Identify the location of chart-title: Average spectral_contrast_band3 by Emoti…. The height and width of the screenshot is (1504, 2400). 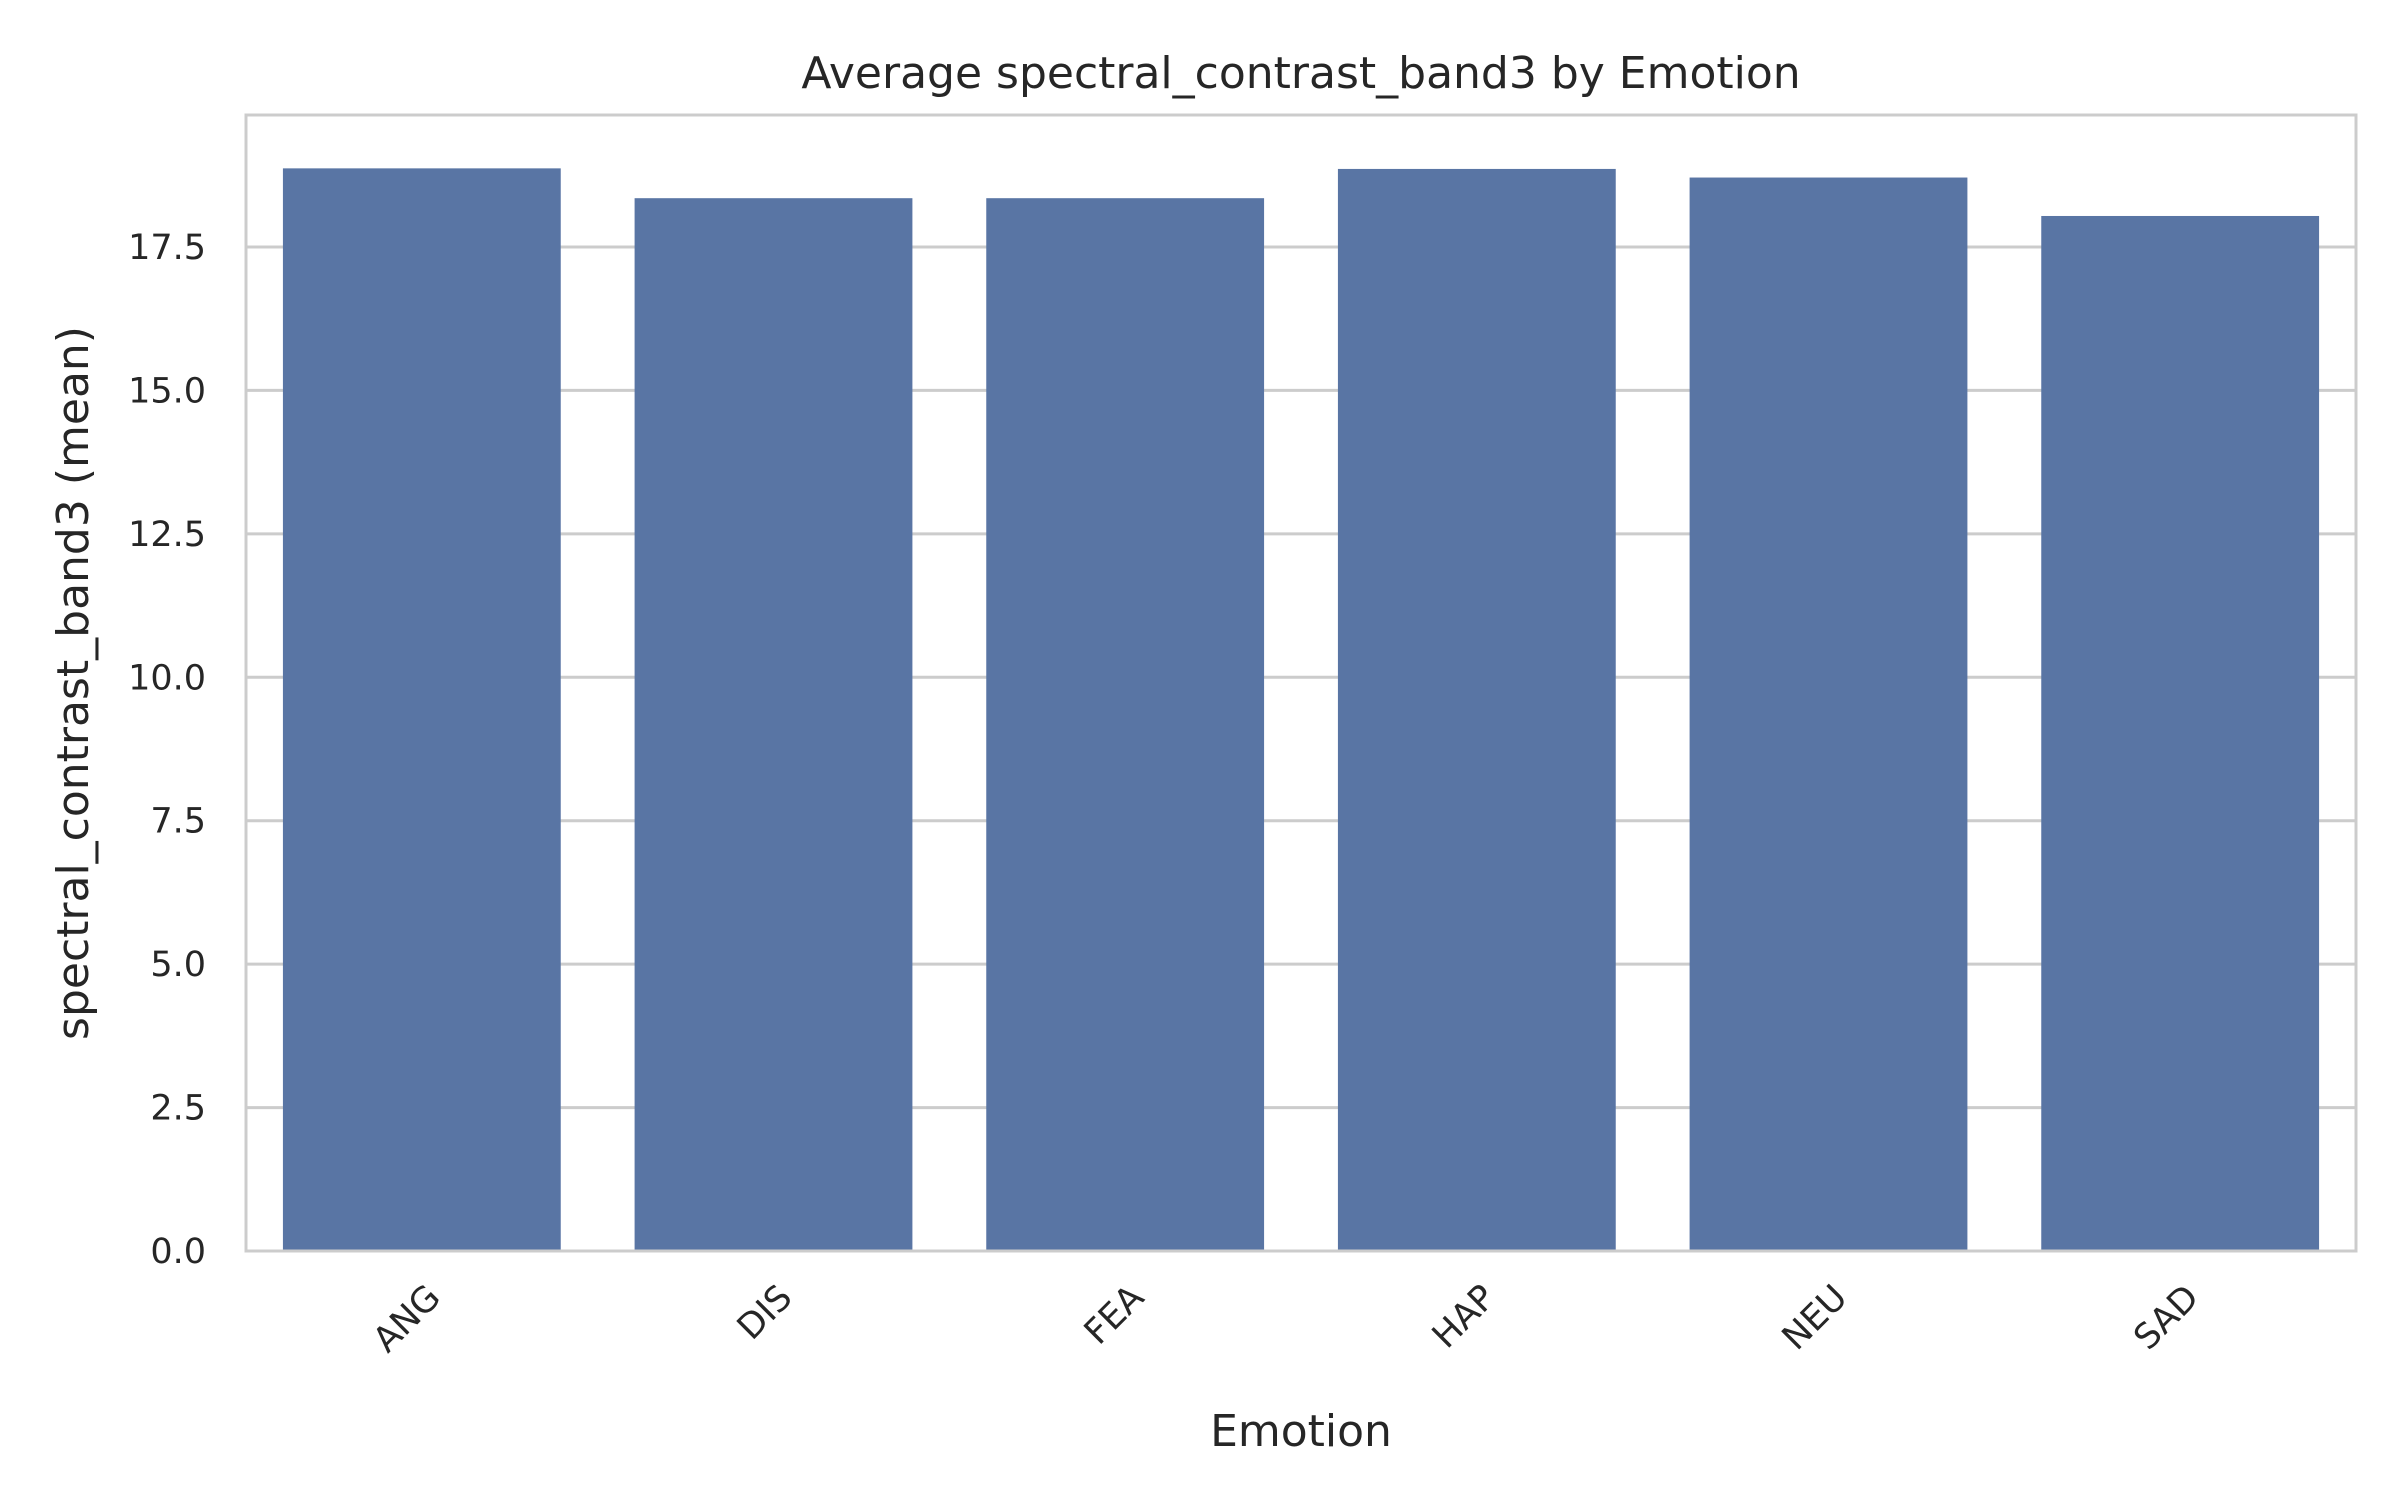
(1300, 73).